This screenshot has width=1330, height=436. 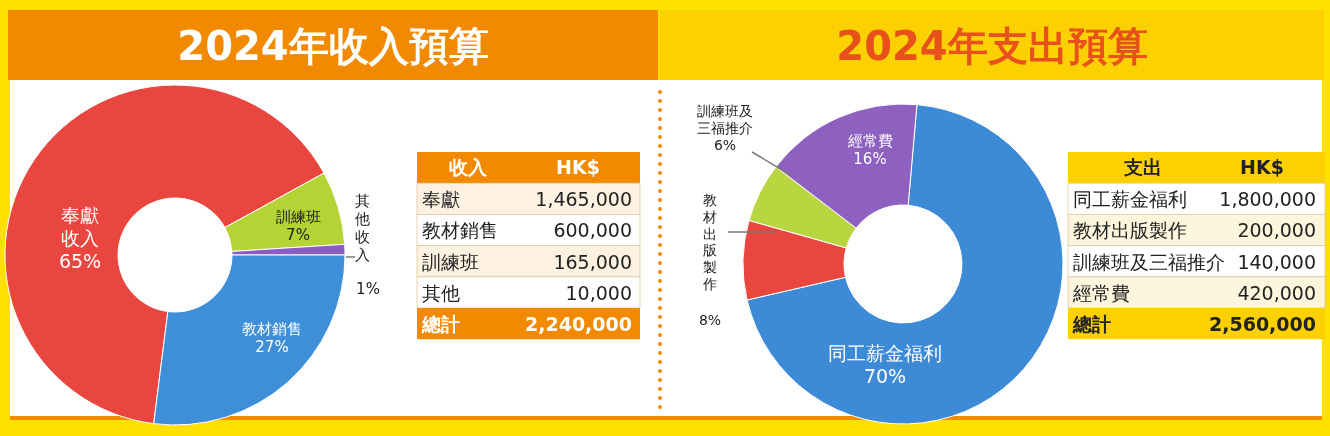 I want to click on data-label: 7%, so click(x=298, y=235).